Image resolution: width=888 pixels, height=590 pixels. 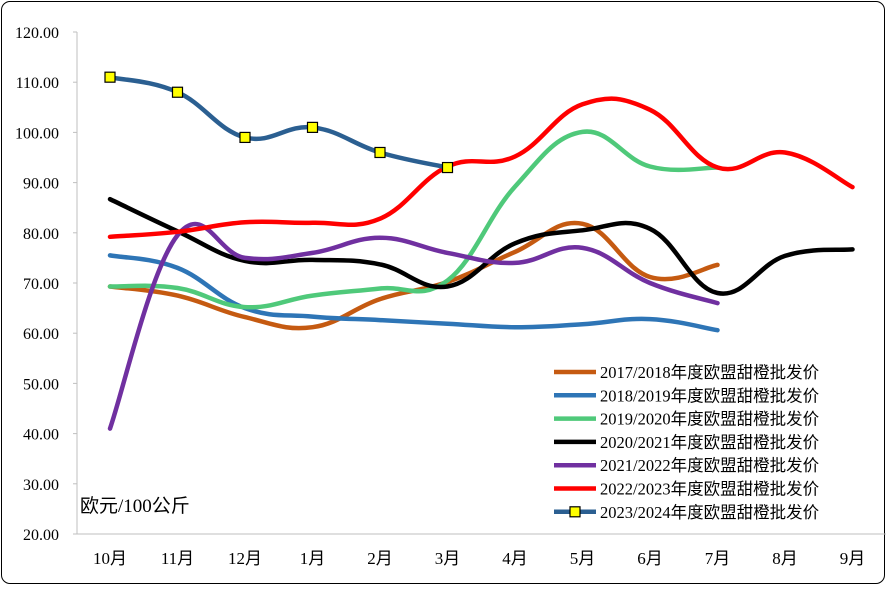 I want to click on y-tick-label: 50.00, so click(x=41, y=384).